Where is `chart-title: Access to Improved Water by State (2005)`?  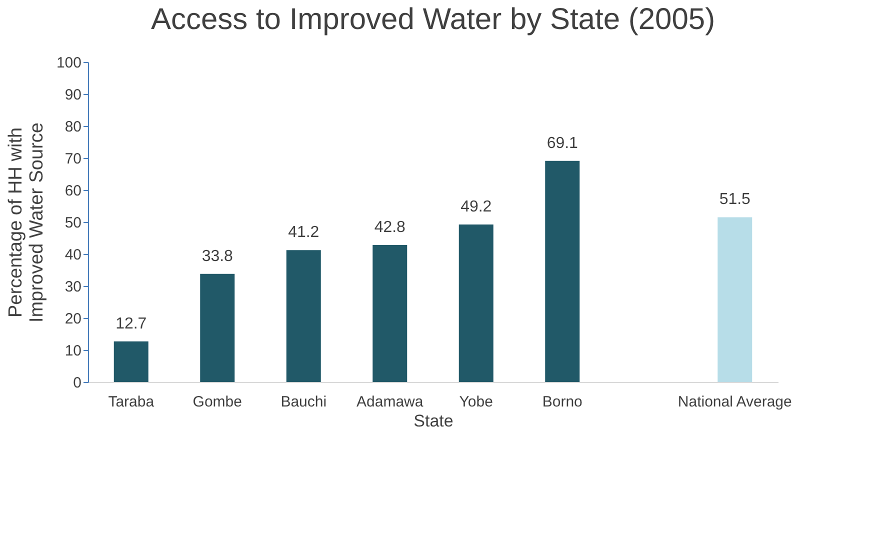 chart-title: Access to Improved Water by State (2005) is located at coordinates (433, 19).